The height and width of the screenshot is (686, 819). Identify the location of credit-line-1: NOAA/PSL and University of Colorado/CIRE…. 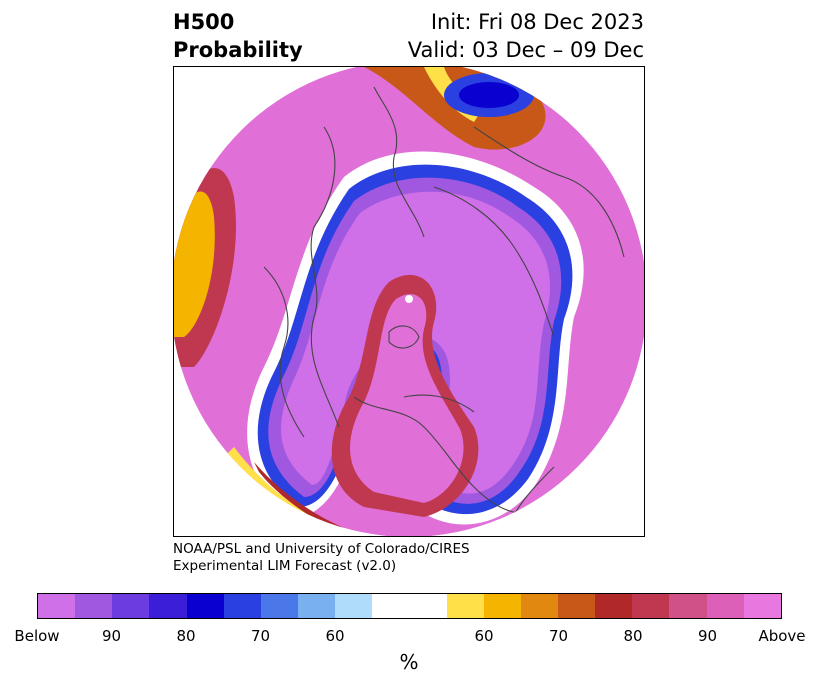
(321, 549).